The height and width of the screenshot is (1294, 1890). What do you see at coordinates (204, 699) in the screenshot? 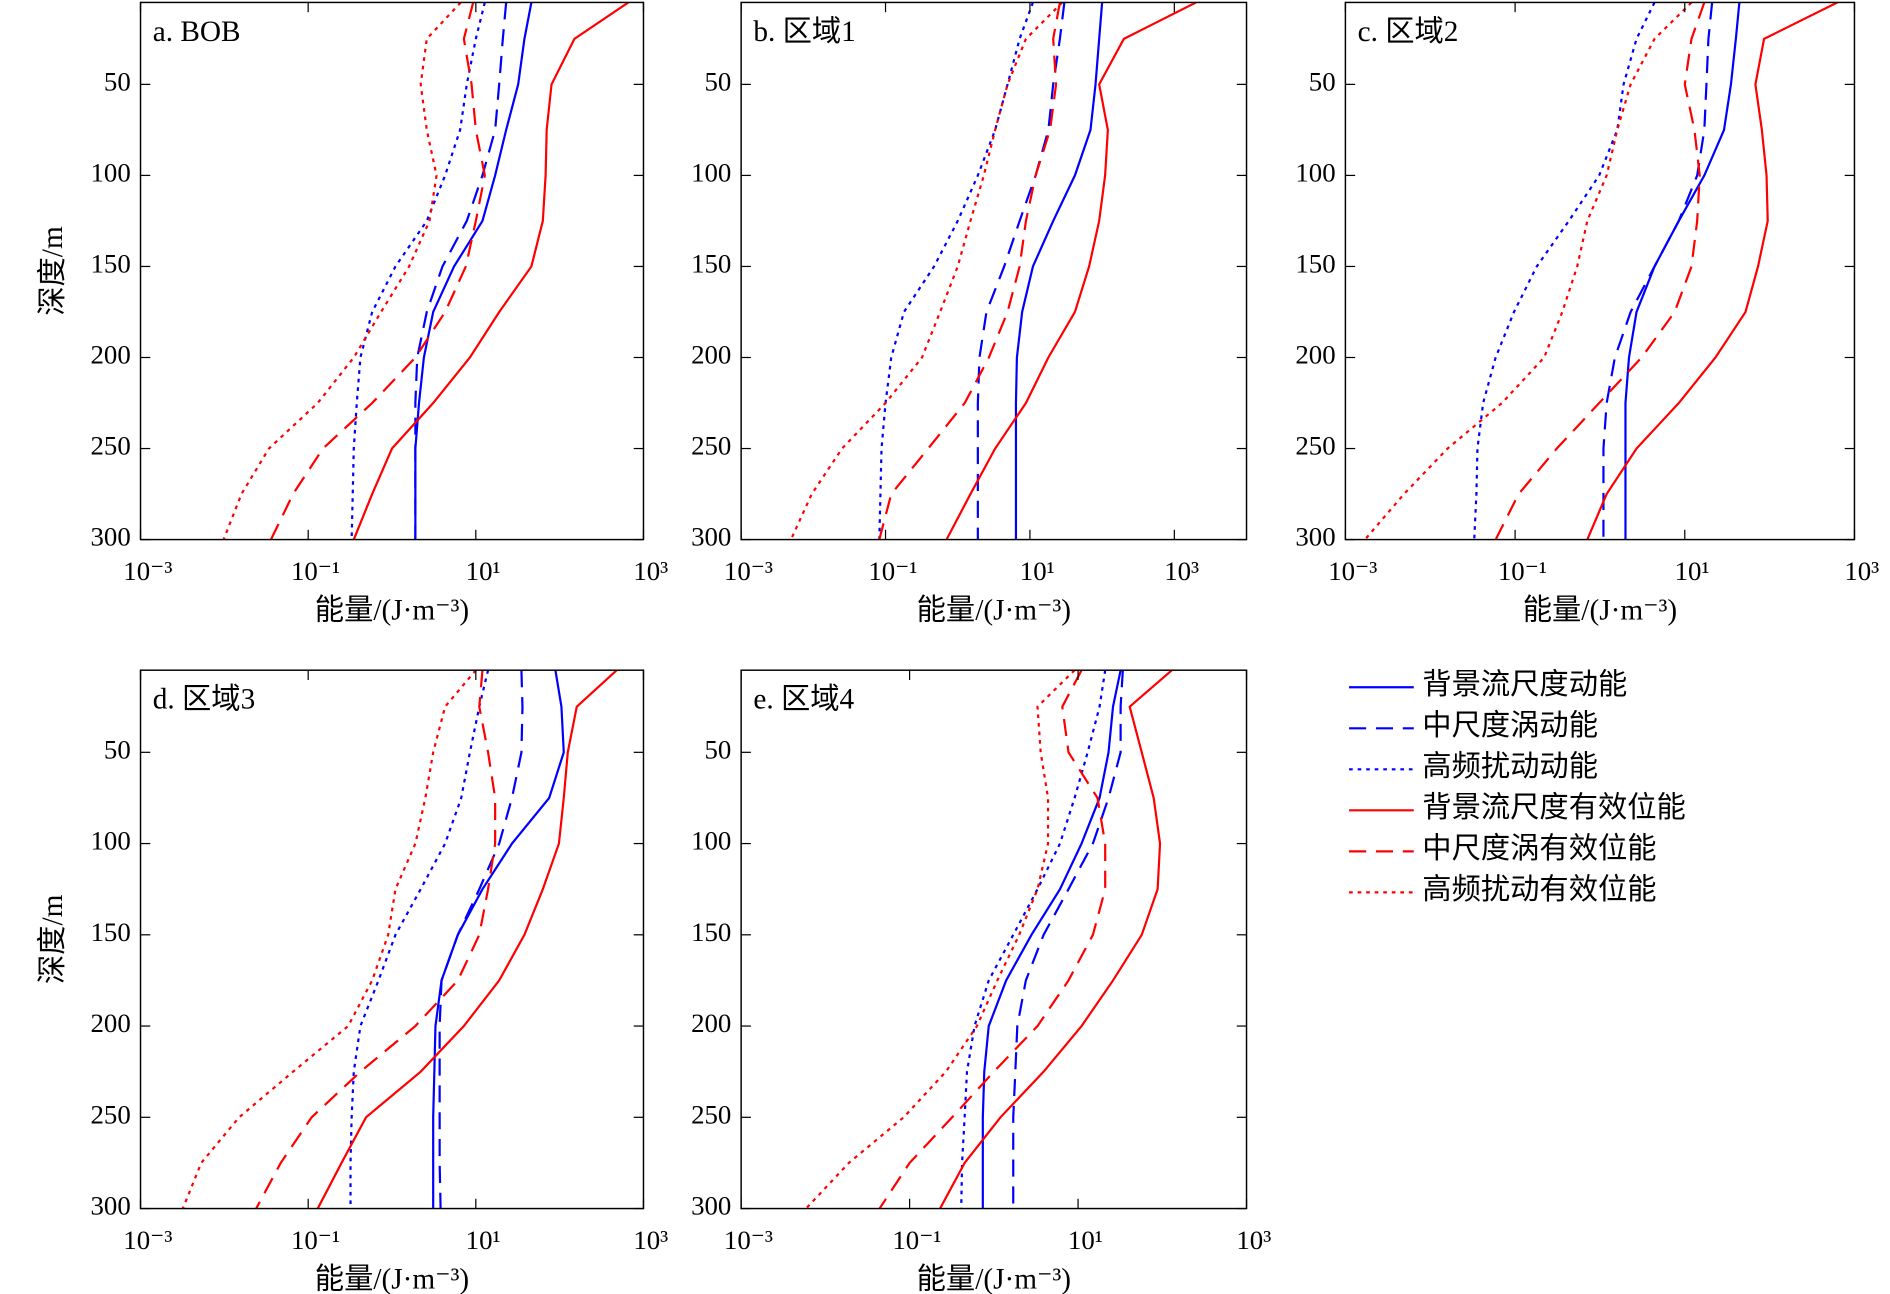
I see `panel-title: d. 区域3` at bounding box center [204, 699].